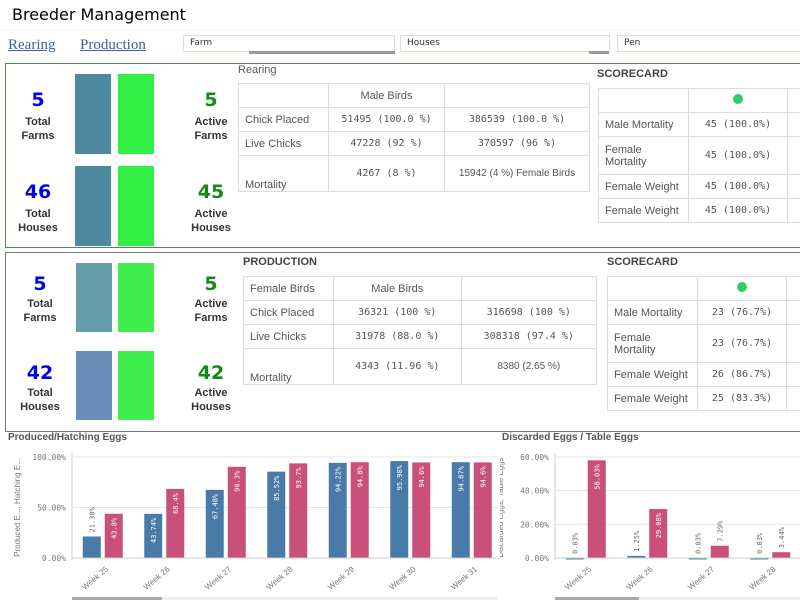  What do you see at coordinates (157, 577) in the screenshot?
I see `x-tick-label: Week 26` at bounding box center [157, 577].